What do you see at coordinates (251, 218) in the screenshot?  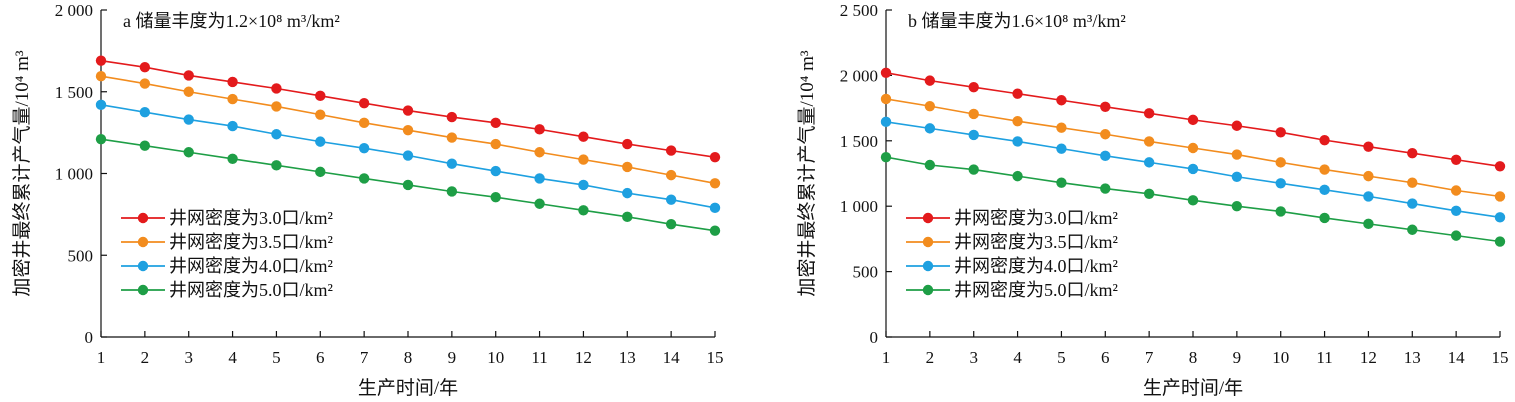 I see `legend-label: 井网密度为3.0口/km²` at bounding box center [251, 218].